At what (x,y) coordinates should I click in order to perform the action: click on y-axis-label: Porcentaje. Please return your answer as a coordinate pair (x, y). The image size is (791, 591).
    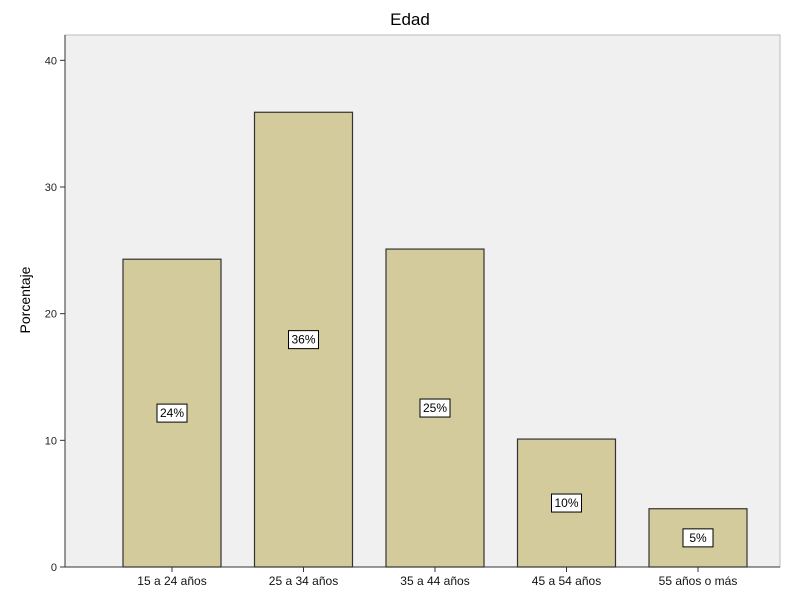
    Looking at the image, I should click on (25, 299).